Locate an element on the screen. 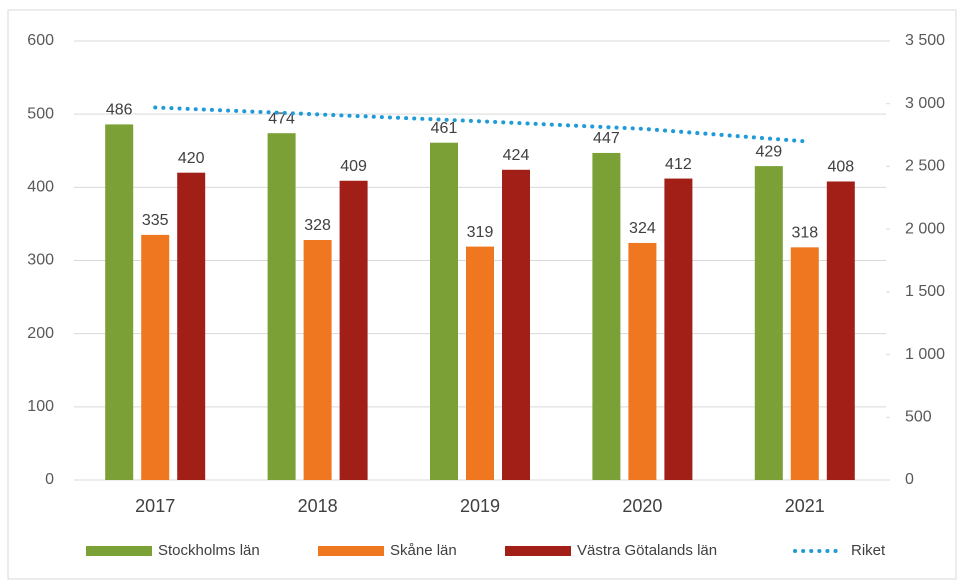 The height and width of the screenshot is (580, 957). data-label: 420 is located at coordinates (191, 158).